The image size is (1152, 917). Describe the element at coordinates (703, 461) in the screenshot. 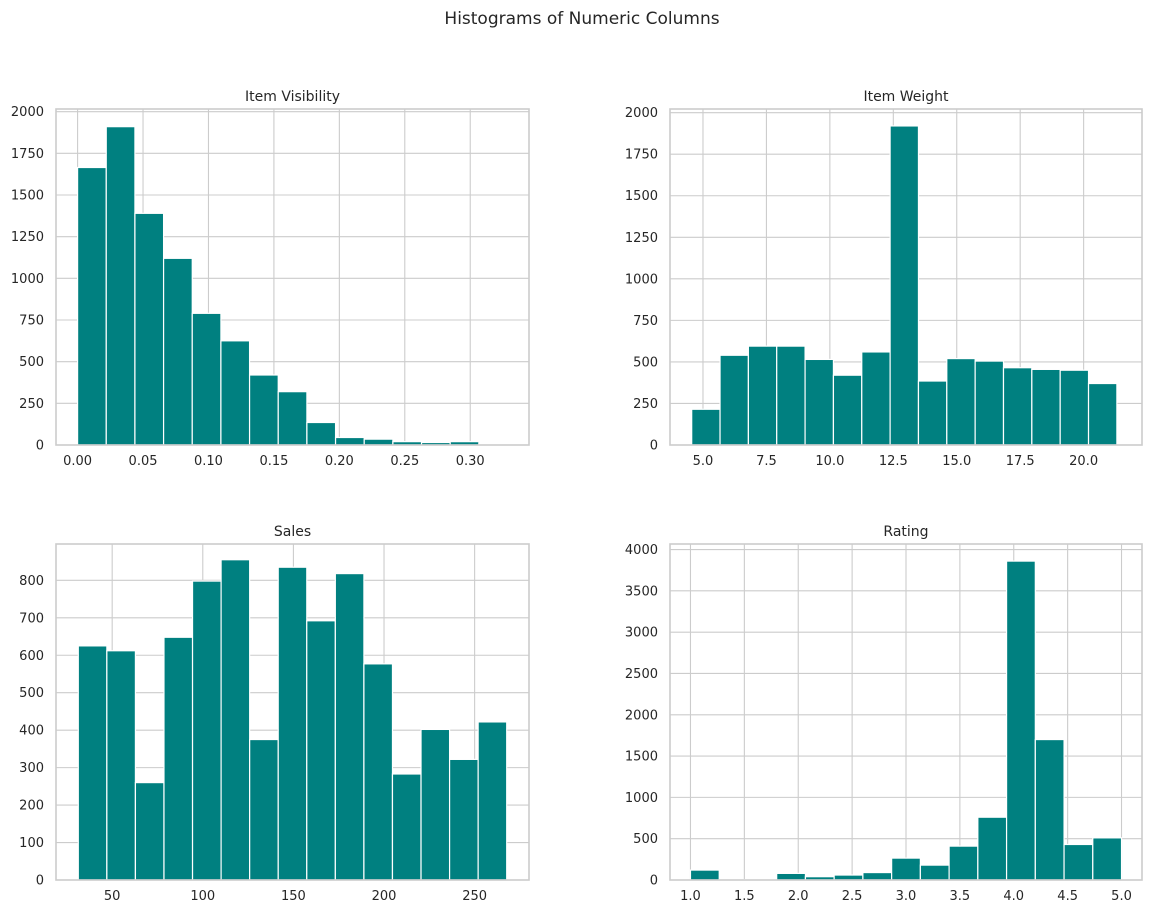

I see `x-tick-label: 5.0` at that location.